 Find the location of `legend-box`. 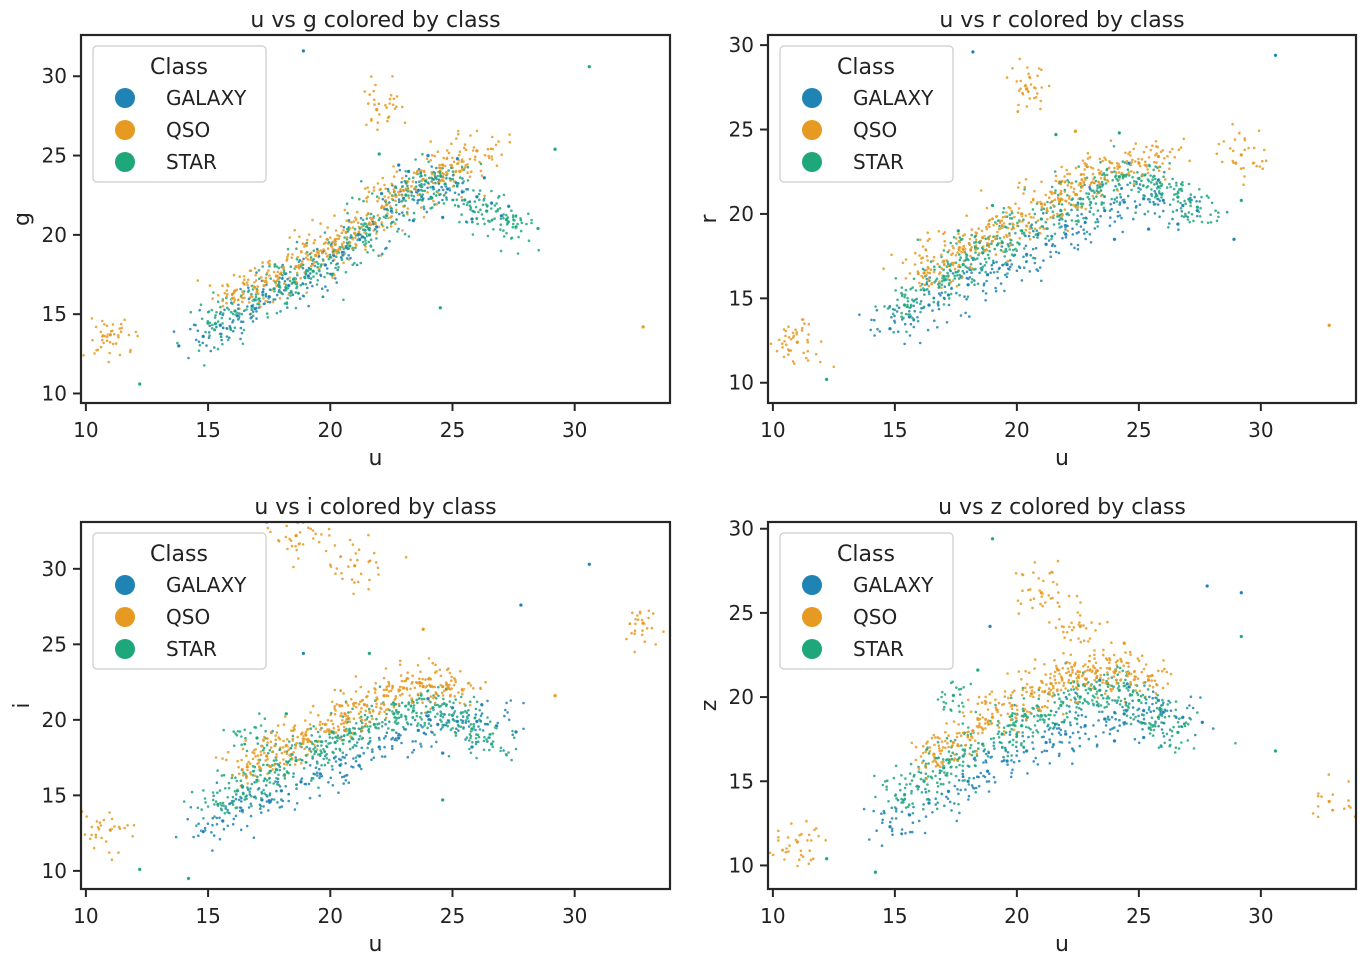

legend-box is located at coordinates (179, 114).